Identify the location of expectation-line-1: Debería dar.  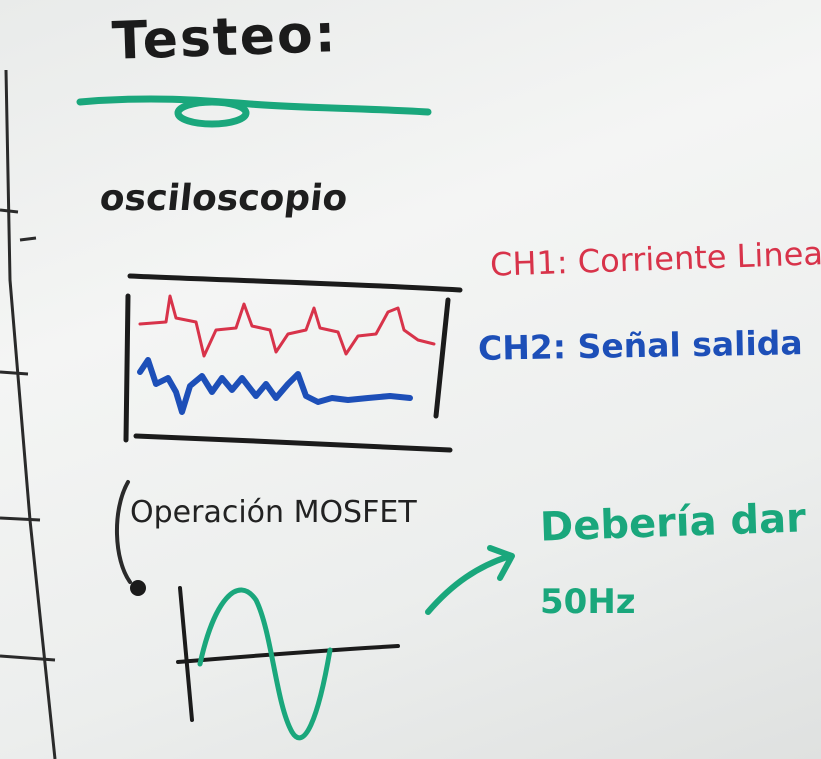
(673, 523).